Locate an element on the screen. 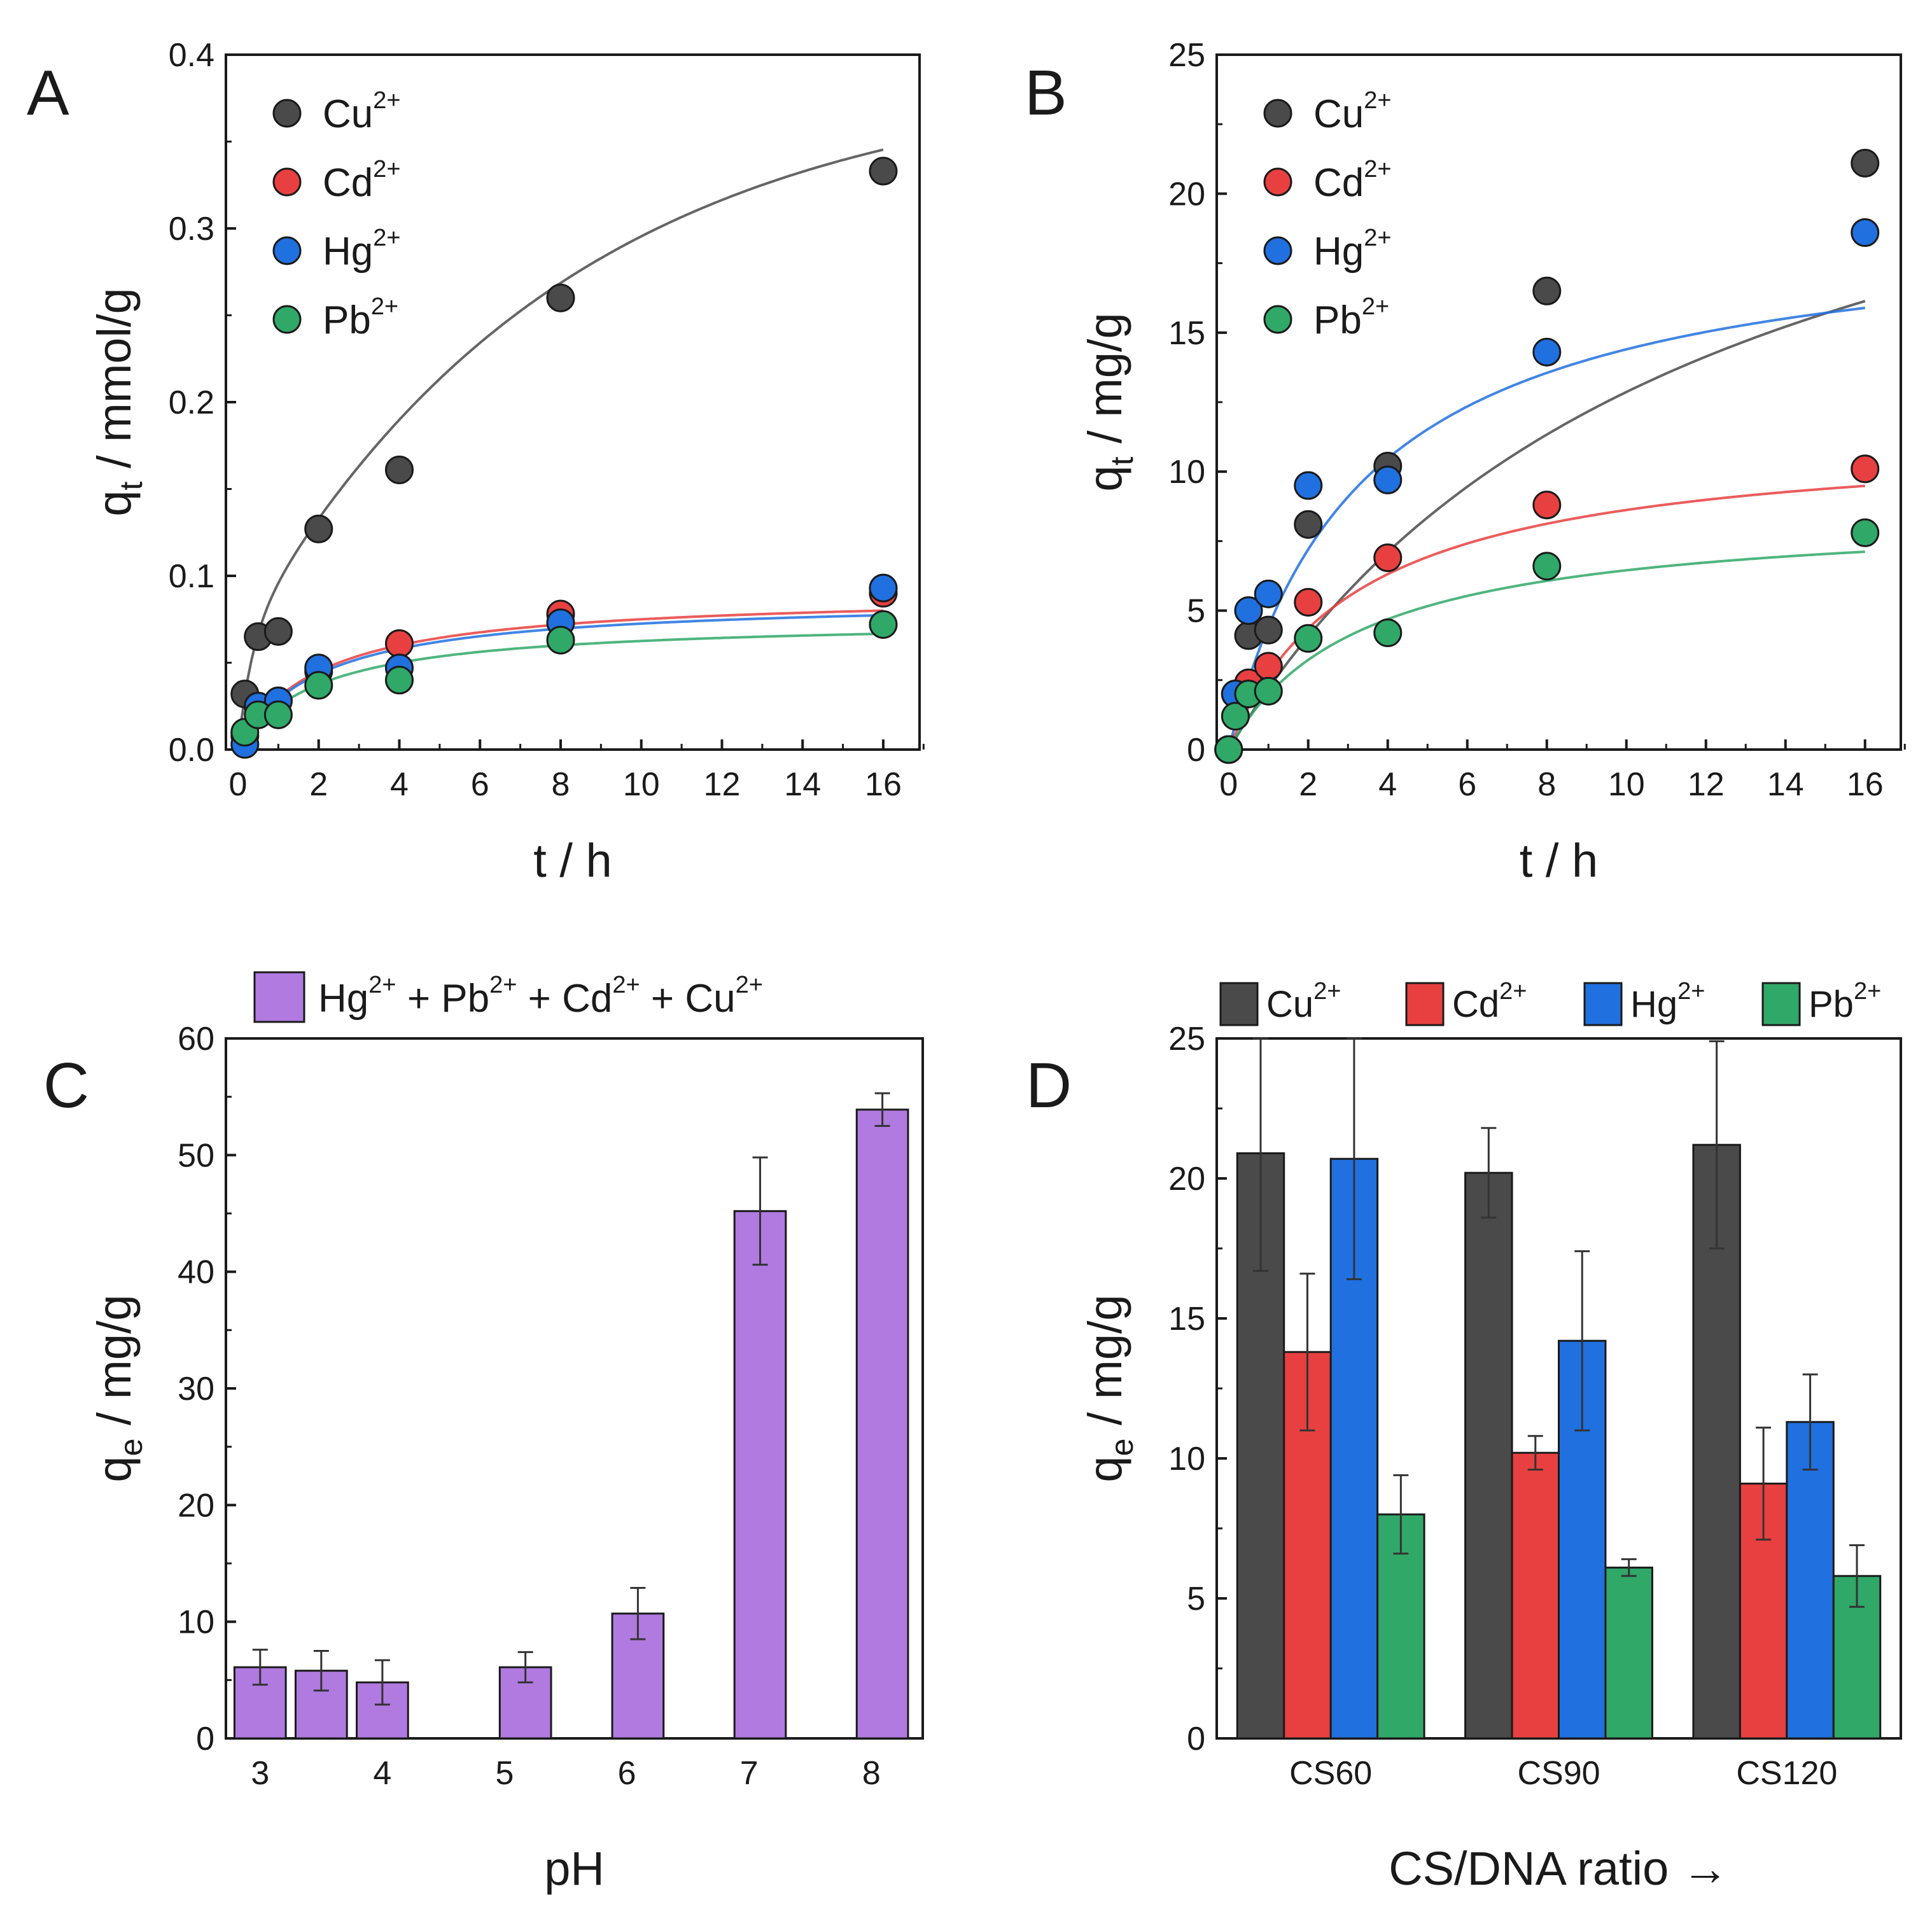 The width and height of the screenshot is (1932, 1921). x-tick-label: 12 is located at coordinates (1706, 784).